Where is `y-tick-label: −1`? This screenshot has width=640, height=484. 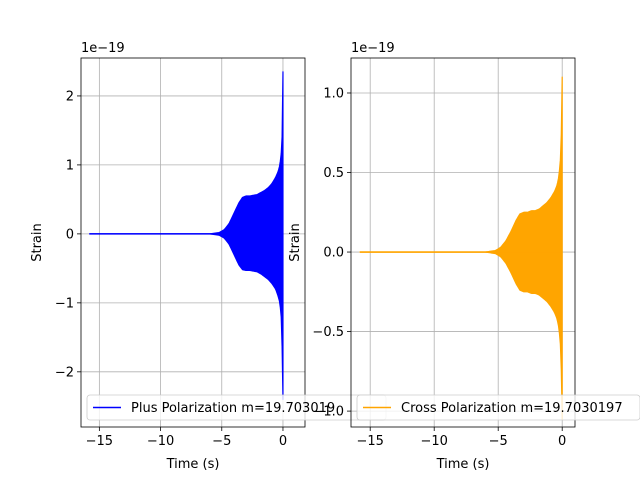
y-tick-label: −1 is located at coordinates (64, 303).